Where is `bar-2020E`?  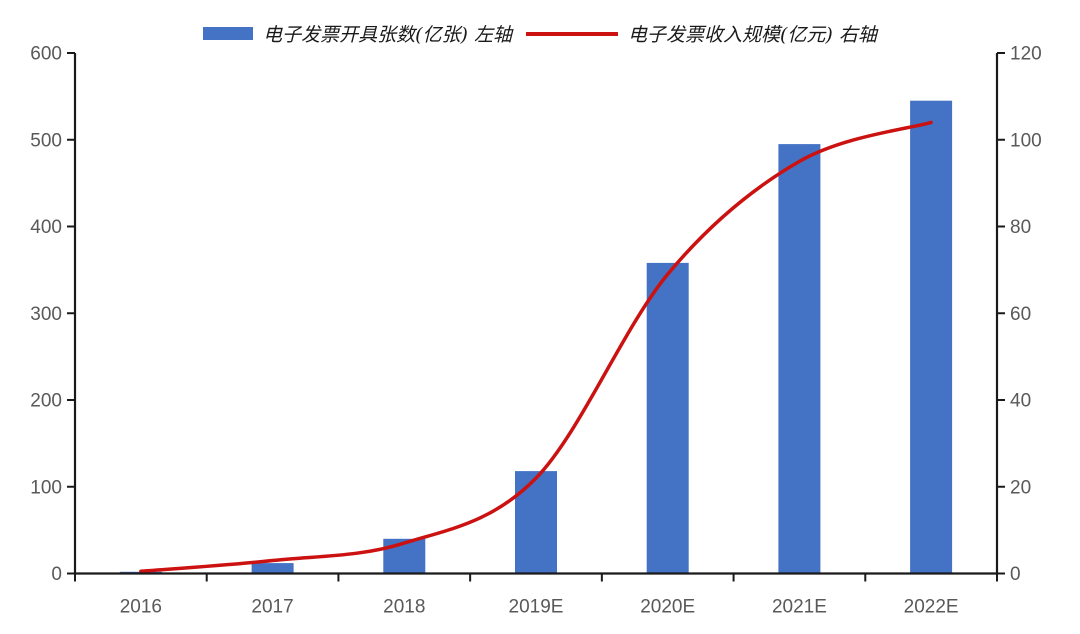 bar-2020E is located at coordinates (667, 418).